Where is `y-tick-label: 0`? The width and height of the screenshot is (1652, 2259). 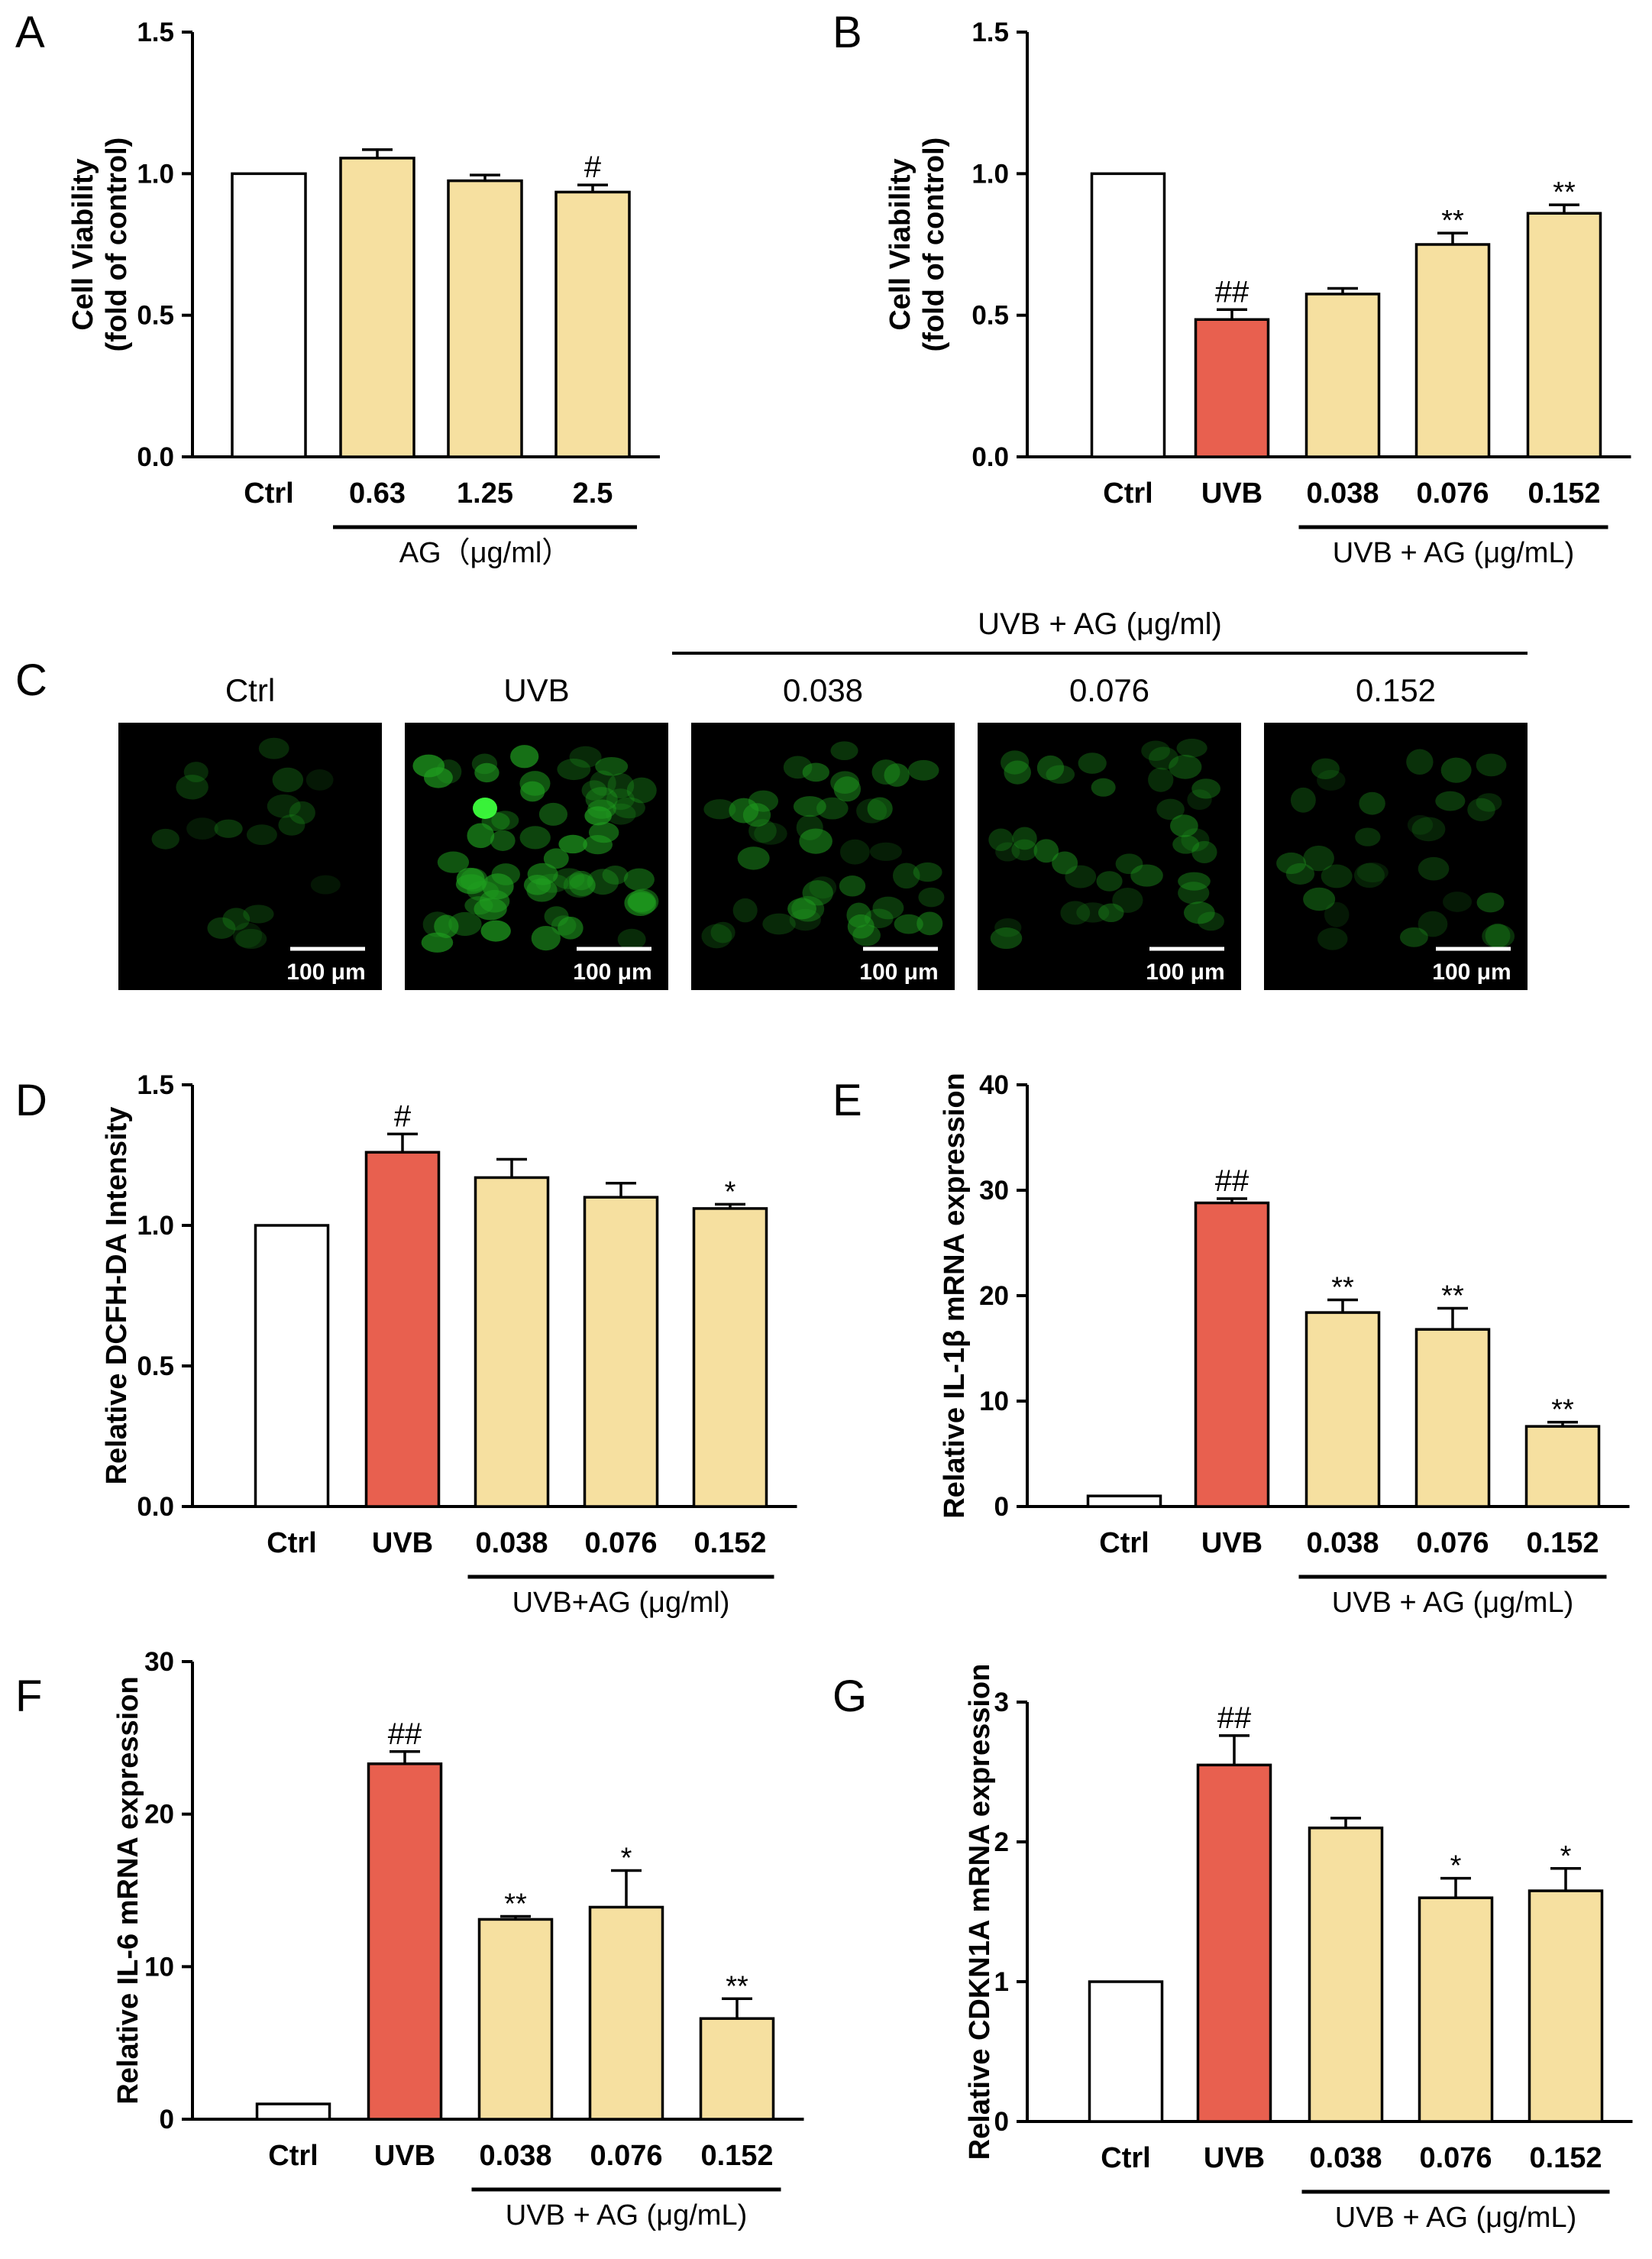 y-tick-label: 0 is located at coordinates (1001, 1507).